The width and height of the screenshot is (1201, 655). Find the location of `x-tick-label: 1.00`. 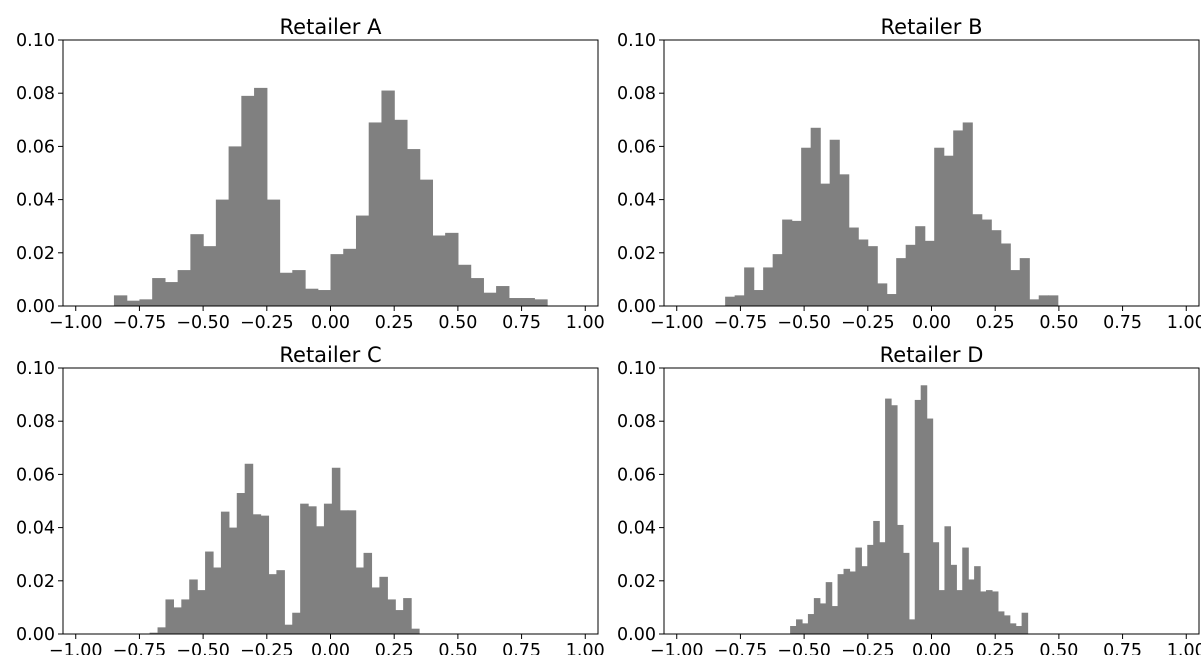

x-tick-label: 1.00 is located at coordinates (1184, 648).